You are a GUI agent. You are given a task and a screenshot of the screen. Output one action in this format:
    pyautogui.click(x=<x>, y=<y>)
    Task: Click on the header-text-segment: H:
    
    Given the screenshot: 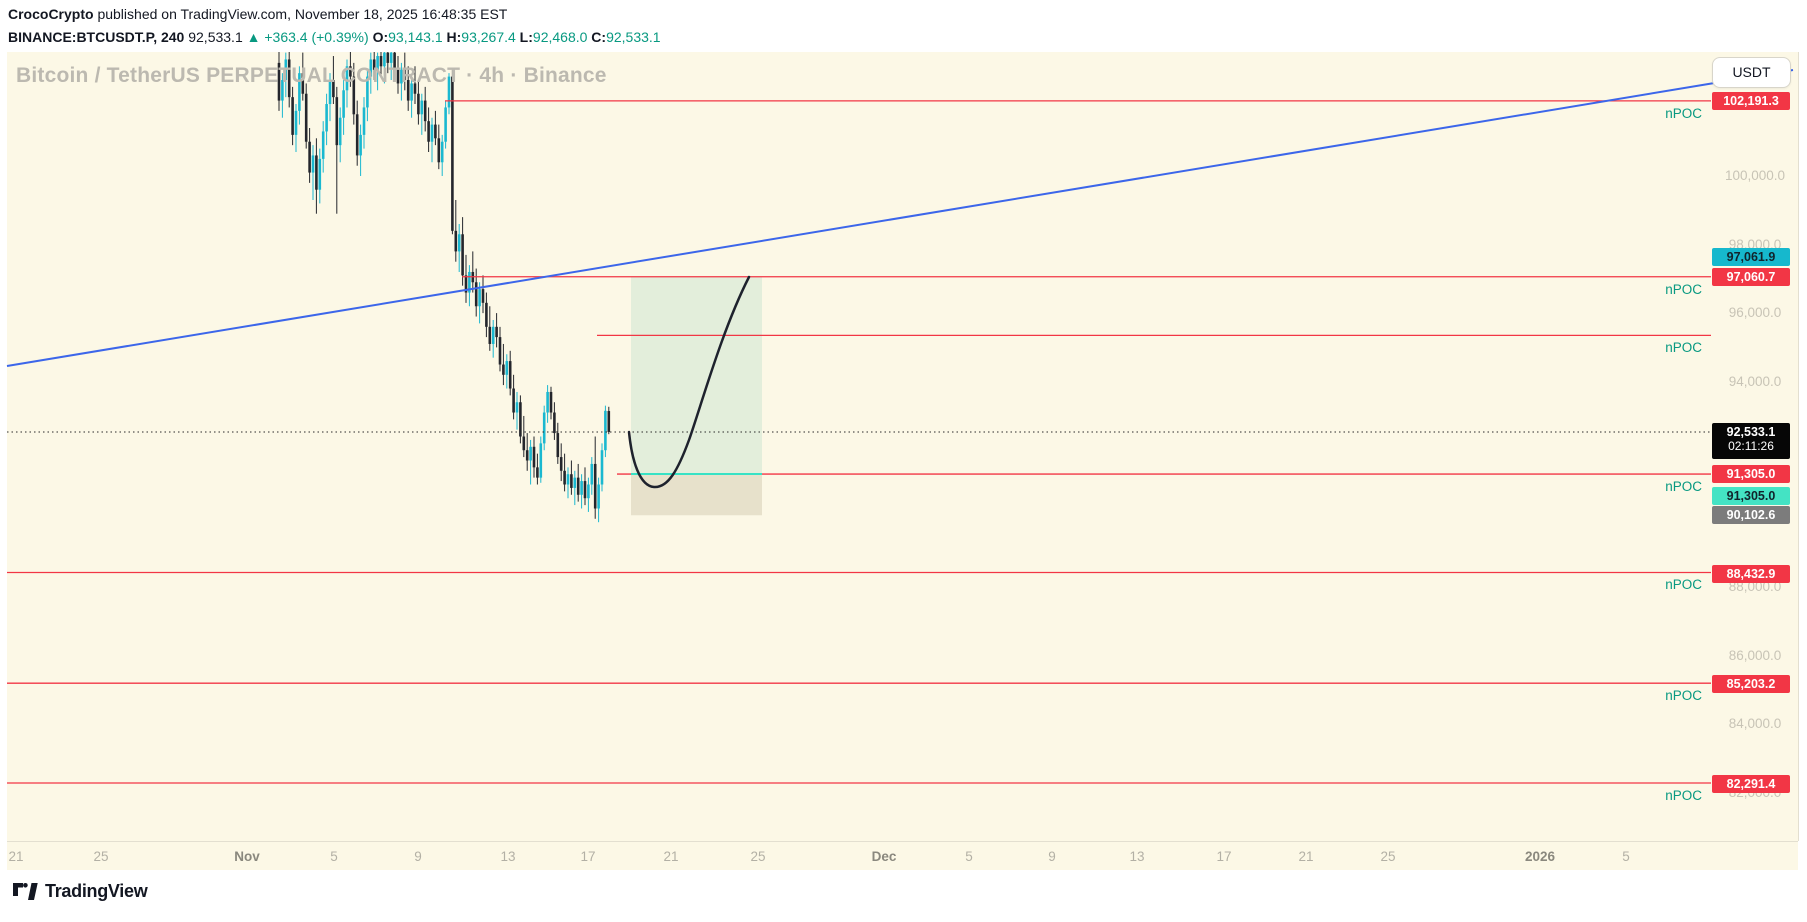 What is the action you would take?
    pyautogui.click(x=452, y=37)
    